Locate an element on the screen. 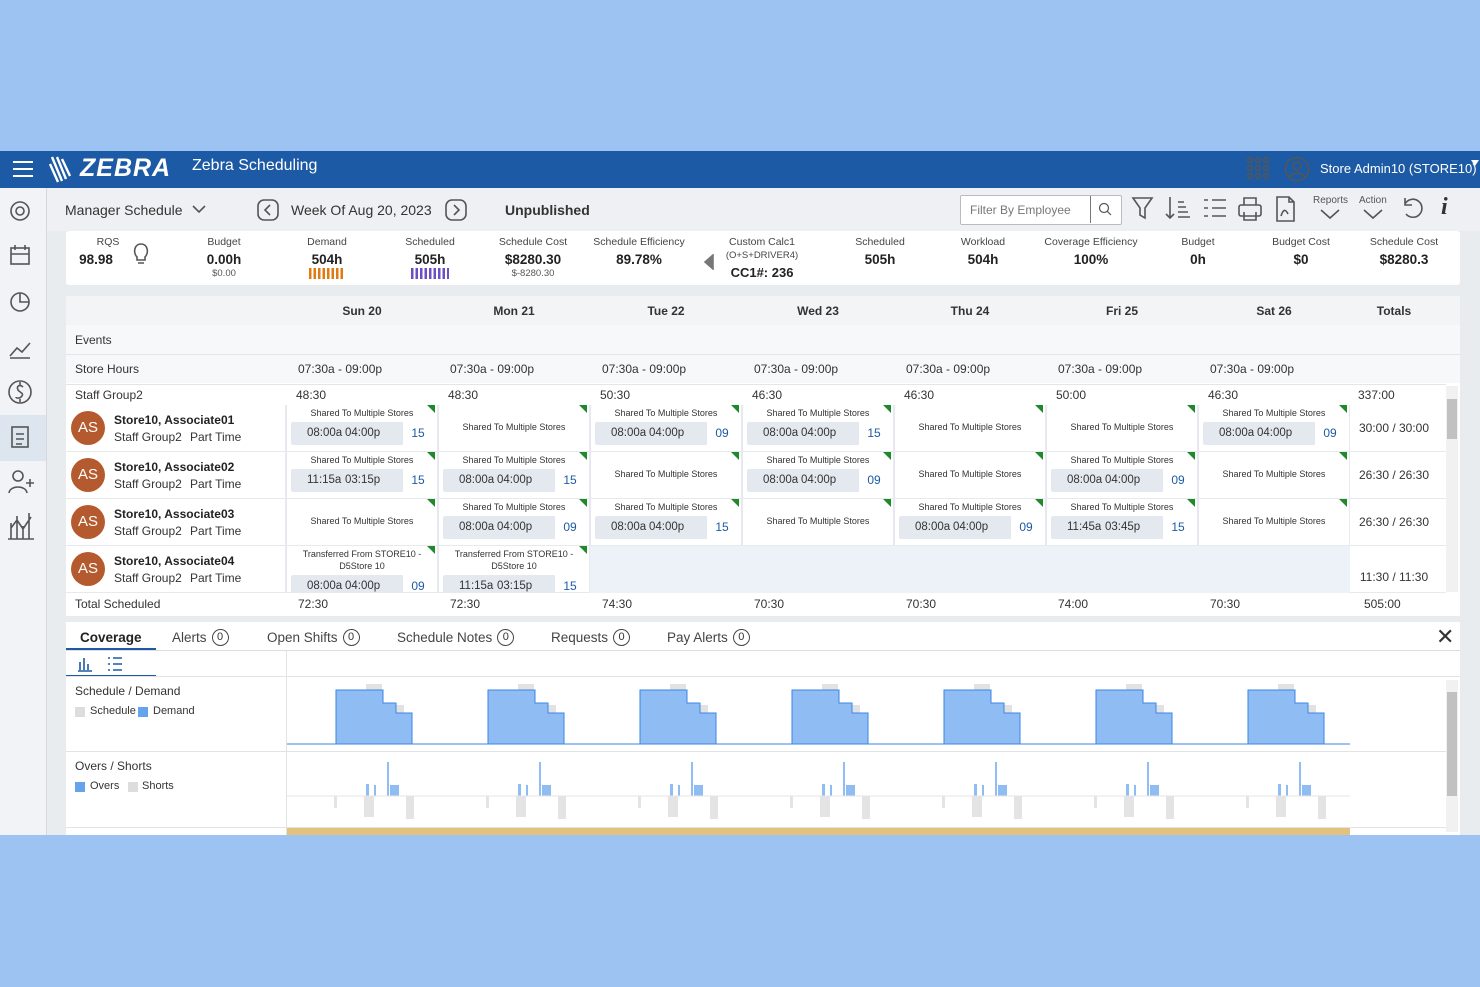 The height and width of the screenshot is (987, 1480). tab: Pay Alerts 0 is located at coordinates (708, 637).